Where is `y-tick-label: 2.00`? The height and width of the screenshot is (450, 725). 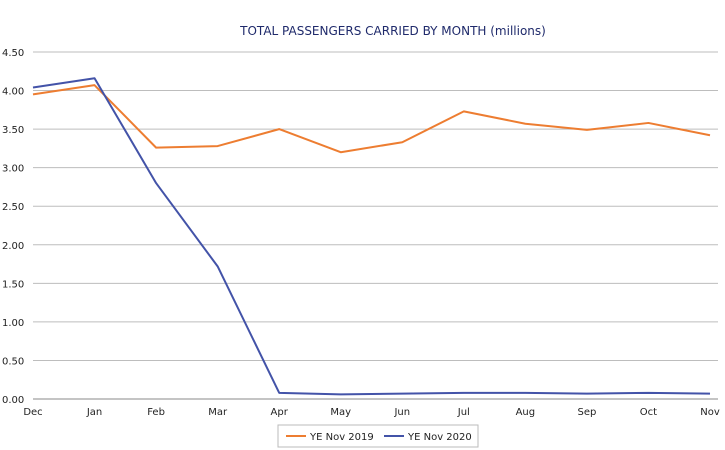 y-tick-label: 2.00 is located at coordinates (13, 246).